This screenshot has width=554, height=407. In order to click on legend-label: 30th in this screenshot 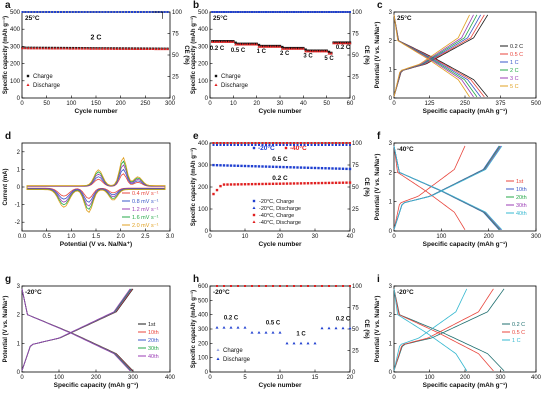, I will do `click(521, 206)`.